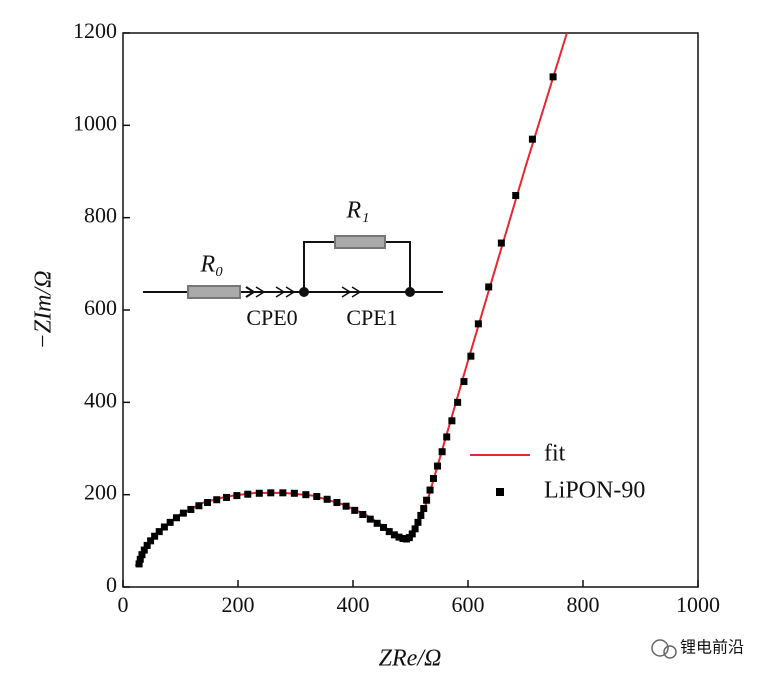 The image size is (774, 679). I want to click on x-tick-label: 1000, so click(698, 604).